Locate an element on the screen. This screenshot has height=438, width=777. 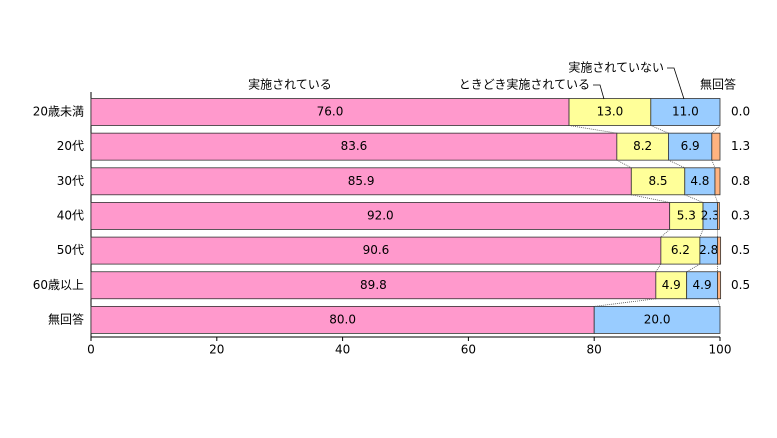
value-label: 1.3 is located at coordinates (740, 146).